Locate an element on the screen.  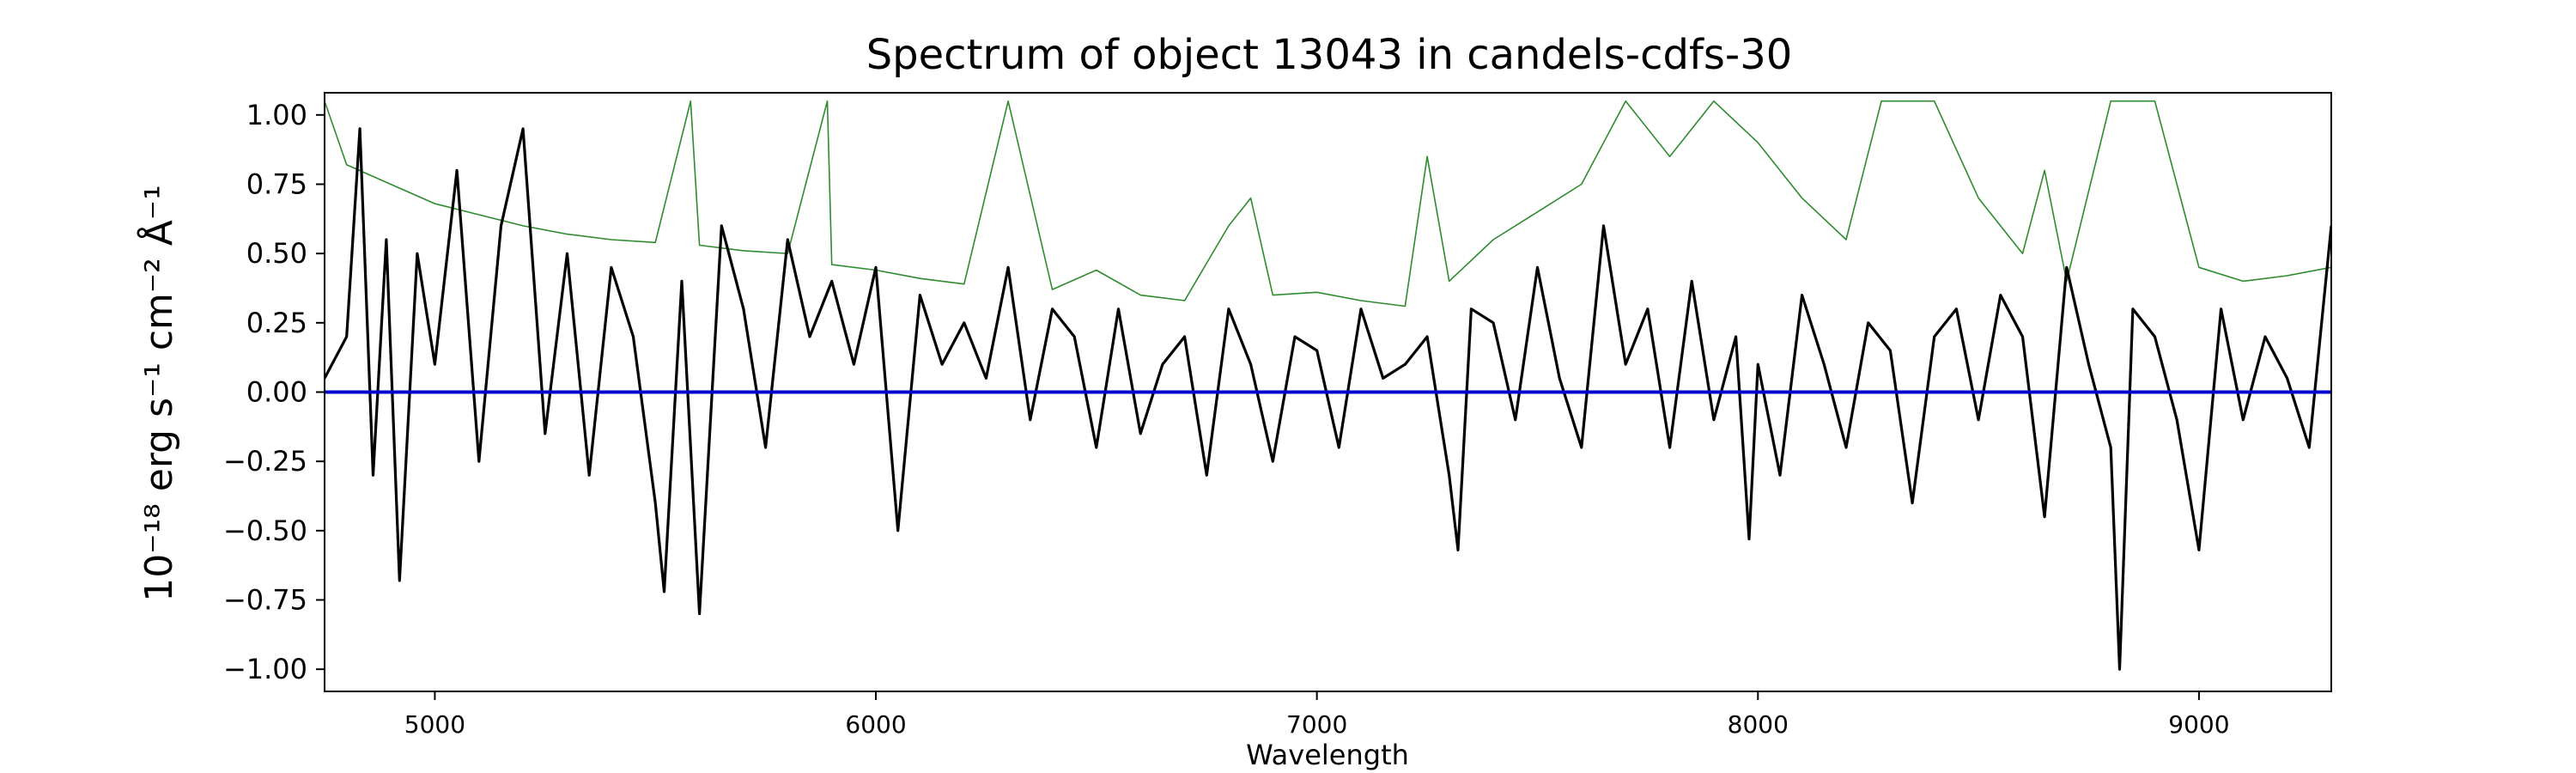
y-axis: −1.00 −0.75 −0.50 −0.25 0.00 0.25 0.50 0.75 1.00 is located at coordinates (274, 392).